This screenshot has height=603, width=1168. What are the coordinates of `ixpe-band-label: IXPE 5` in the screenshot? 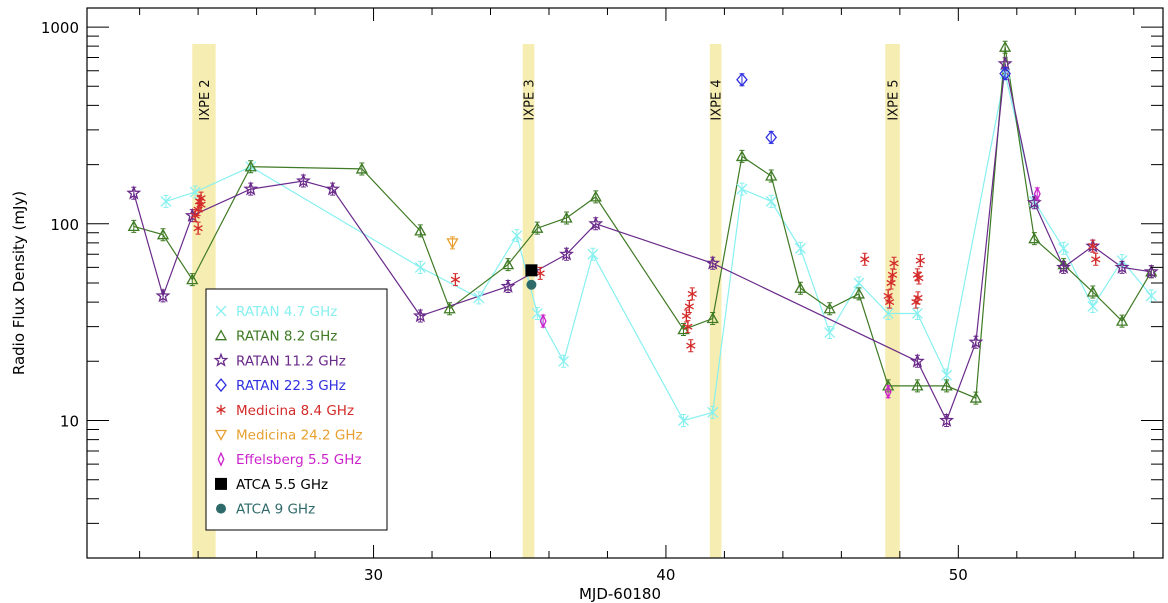 It's located at (894, 99).